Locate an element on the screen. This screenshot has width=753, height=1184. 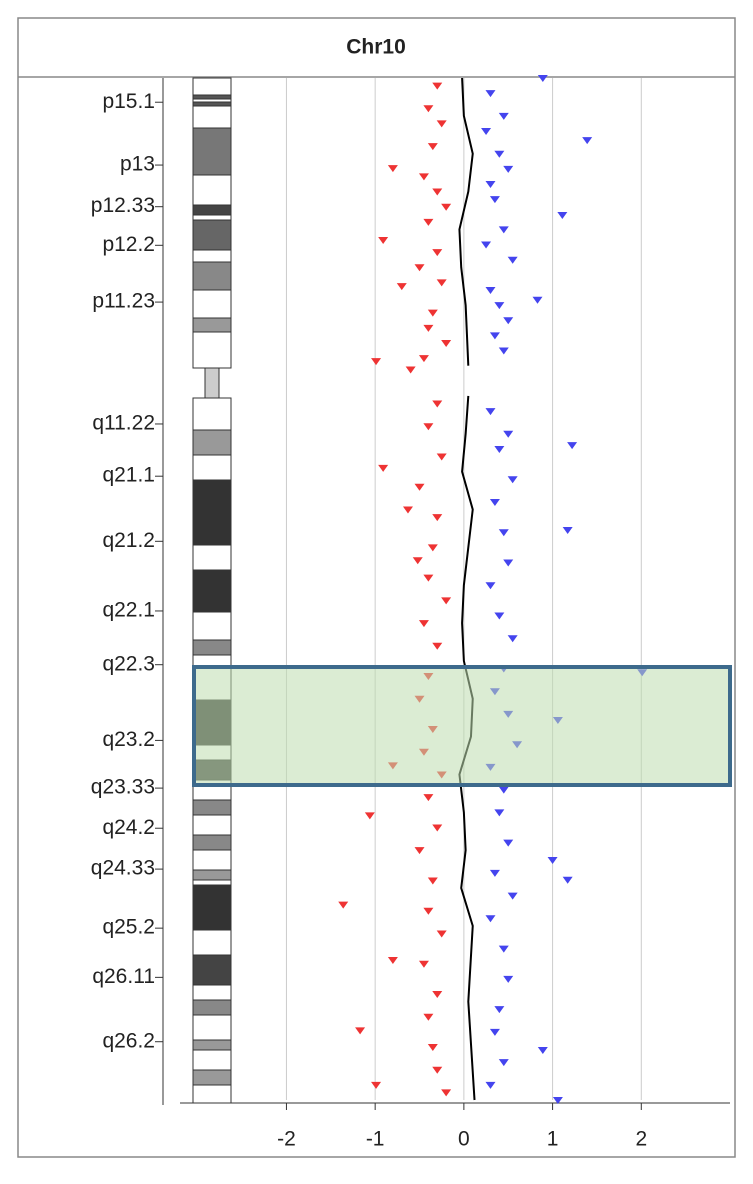
y-tick-label: p11.23 is located at coordinates (123, 301).